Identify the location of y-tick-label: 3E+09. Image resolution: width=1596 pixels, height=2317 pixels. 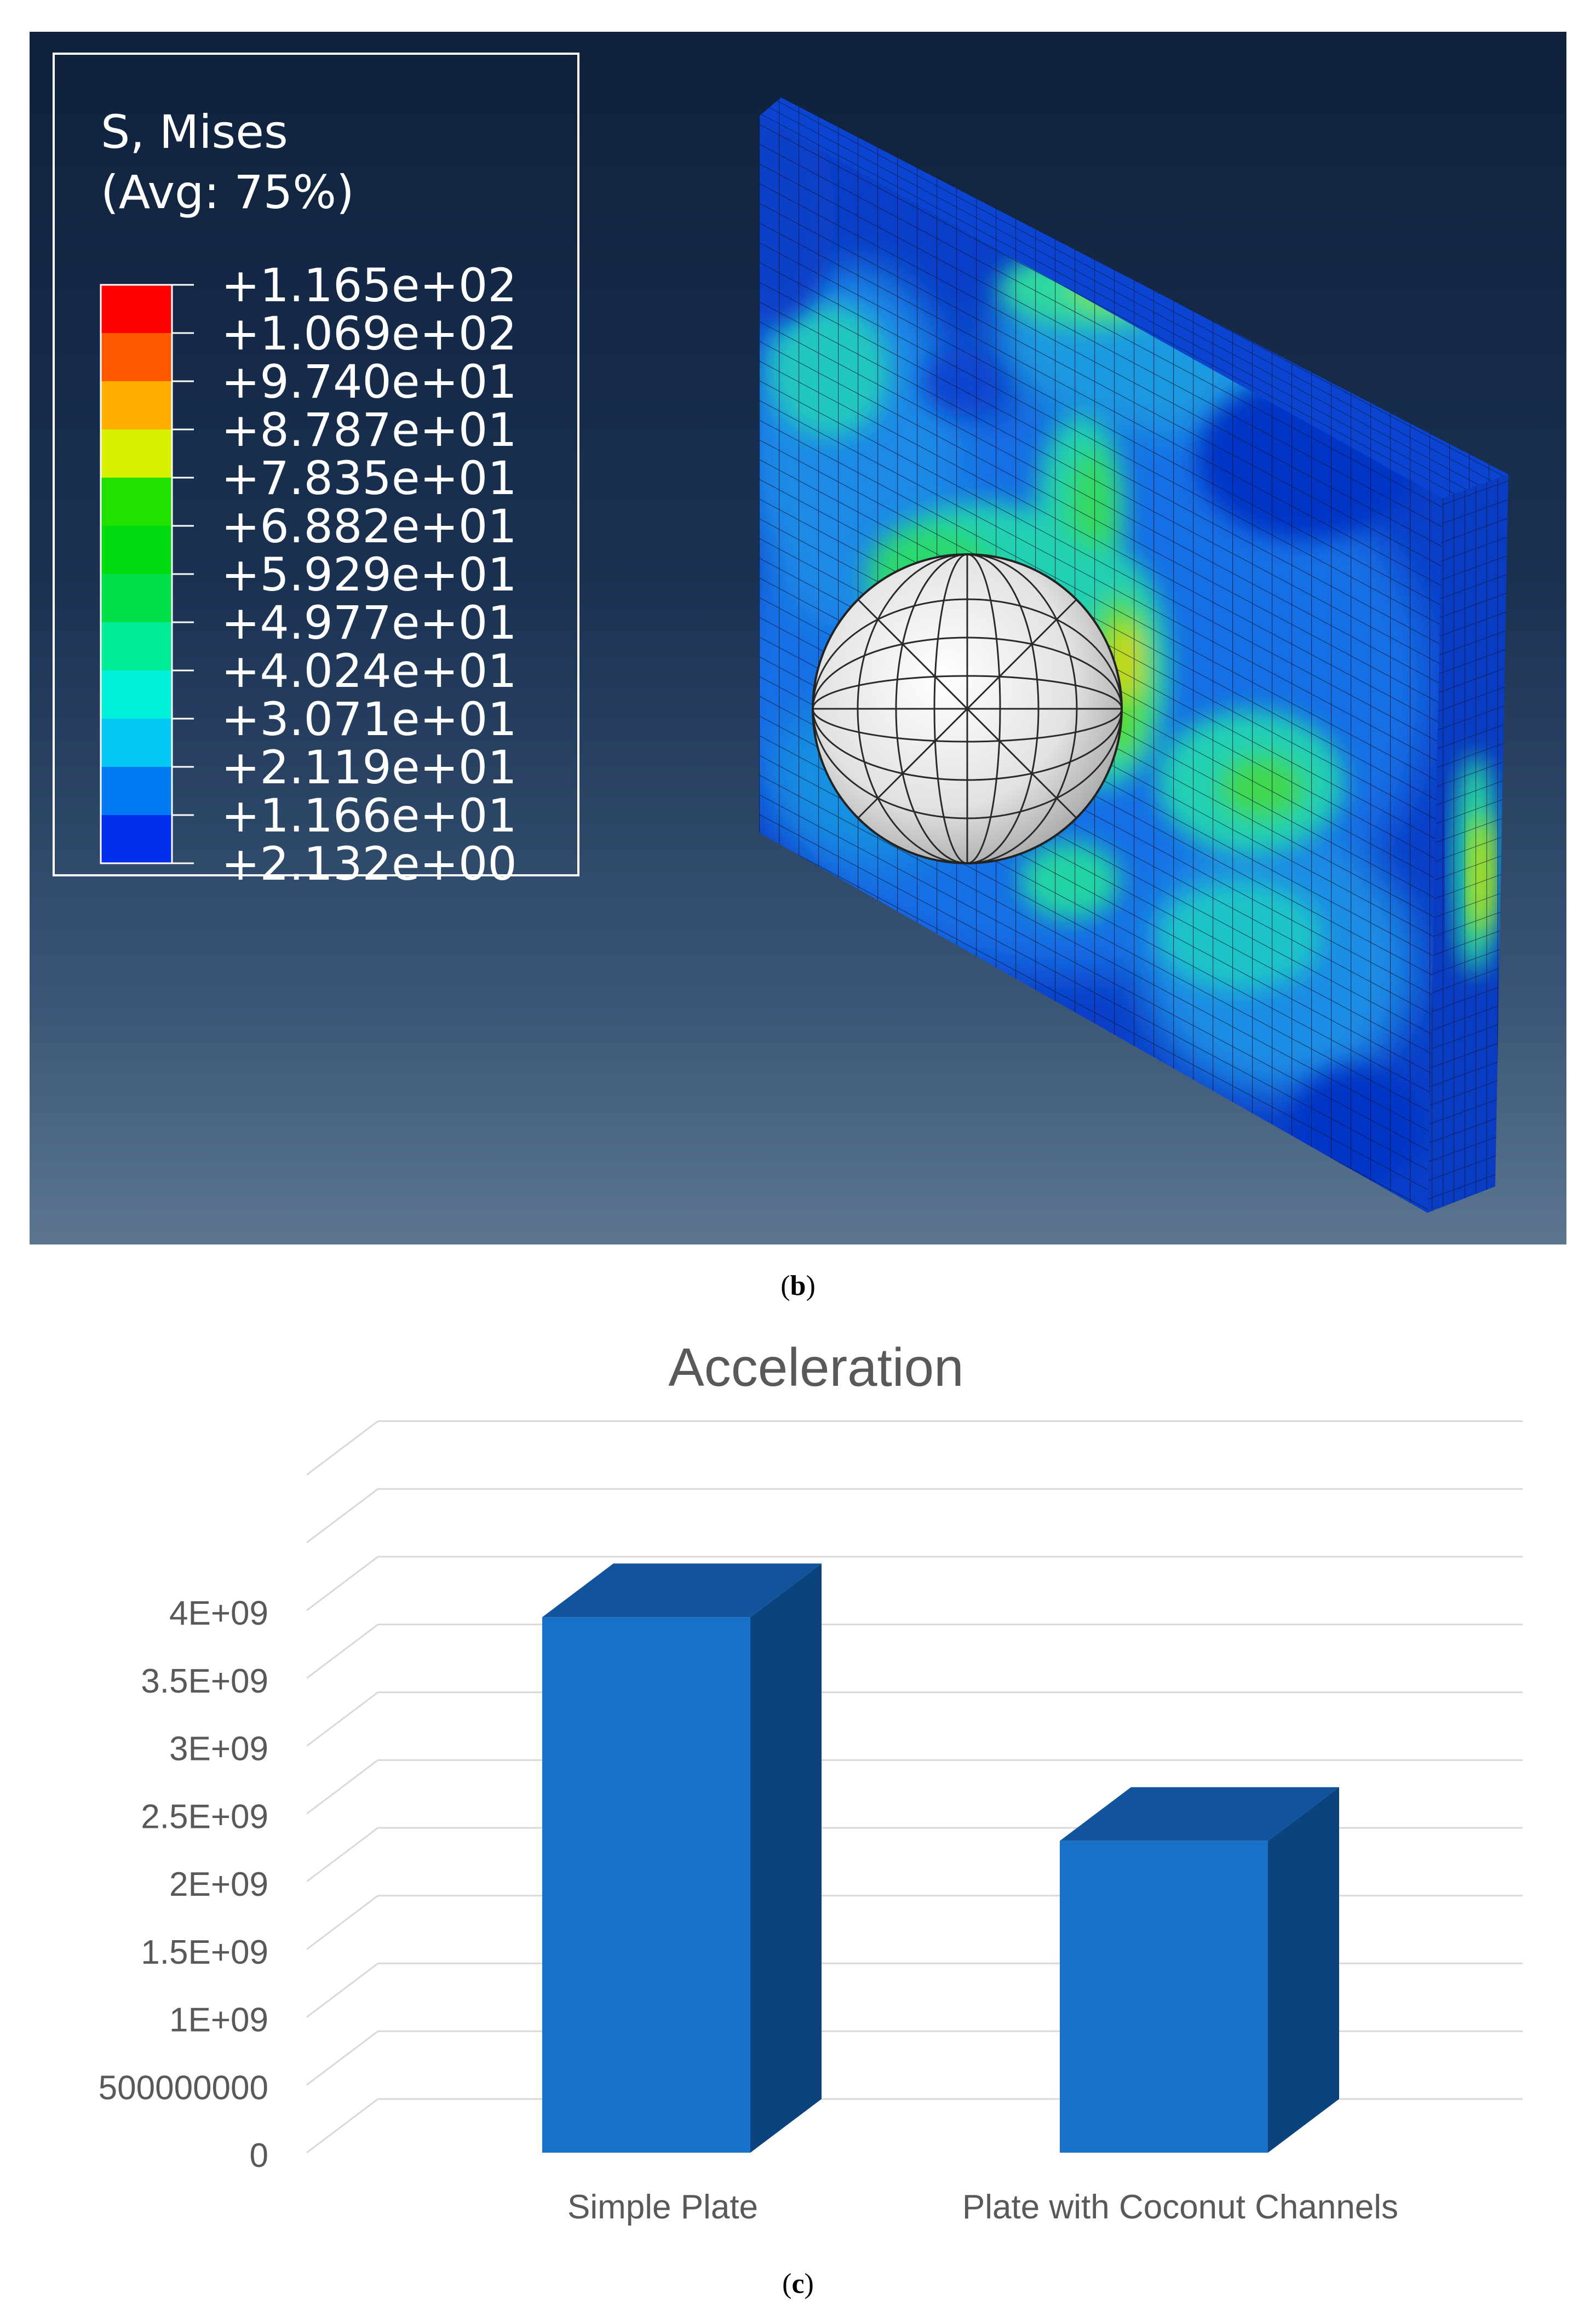
(218, 1749).